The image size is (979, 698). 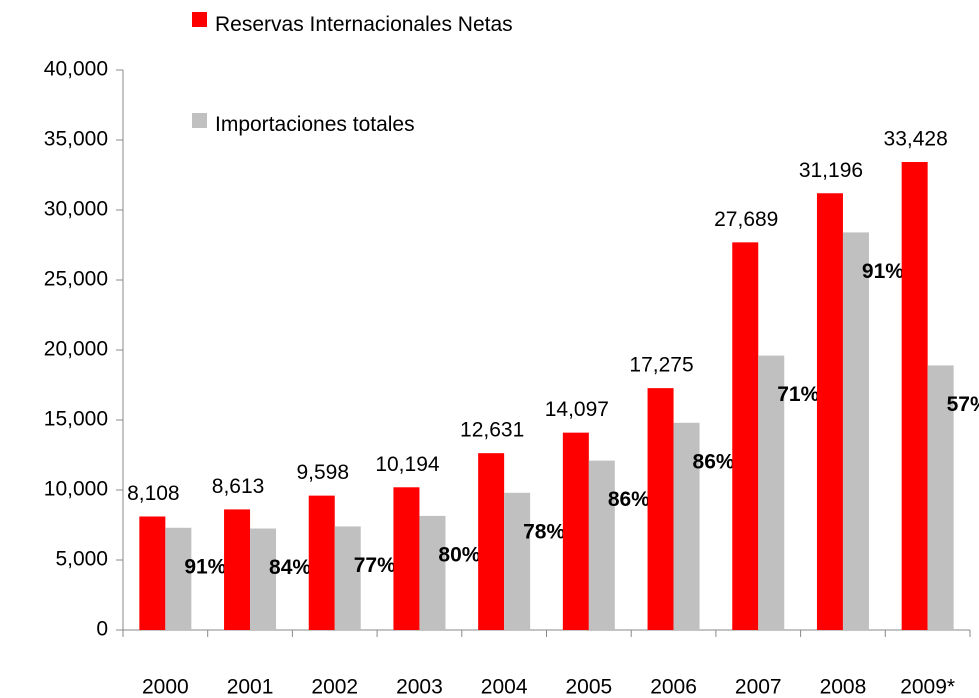 What do you see at coordinates (419, 687) in the screenshot?
I see `x-tick-label: 2003` at bounding box center [419, 687].